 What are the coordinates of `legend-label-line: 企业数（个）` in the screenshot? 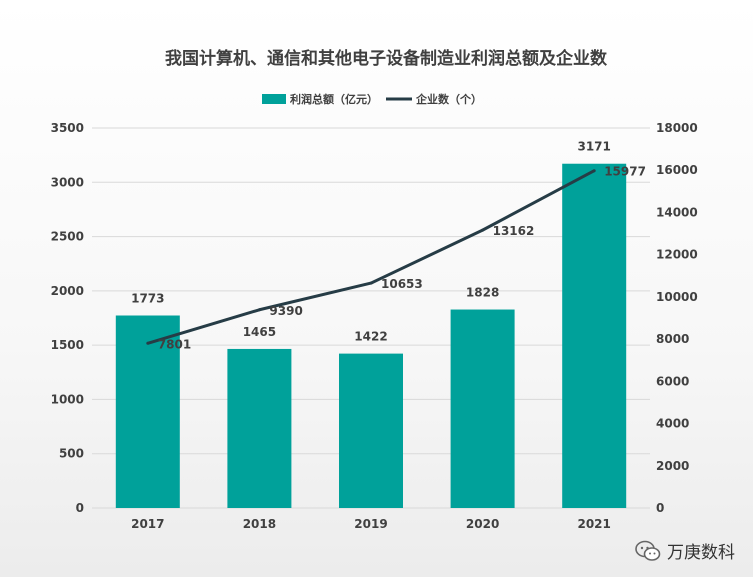 It's located at (448, 99).